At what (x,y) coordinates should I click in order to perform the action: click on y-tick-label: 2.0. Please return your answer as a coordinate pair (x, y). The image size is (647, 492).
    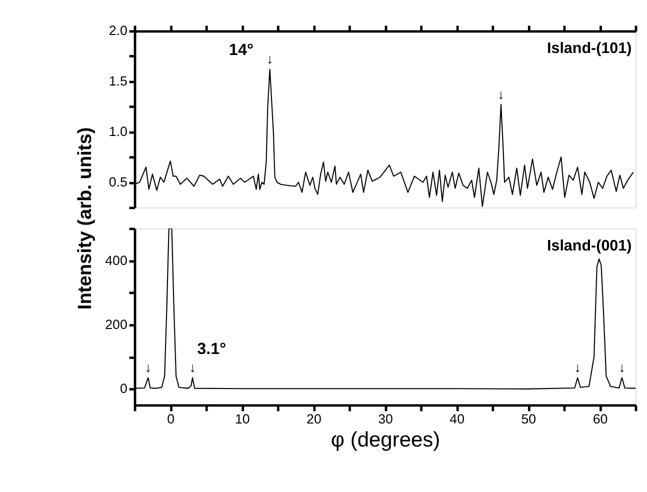
    Looking at the image, I should click on (118, 30).